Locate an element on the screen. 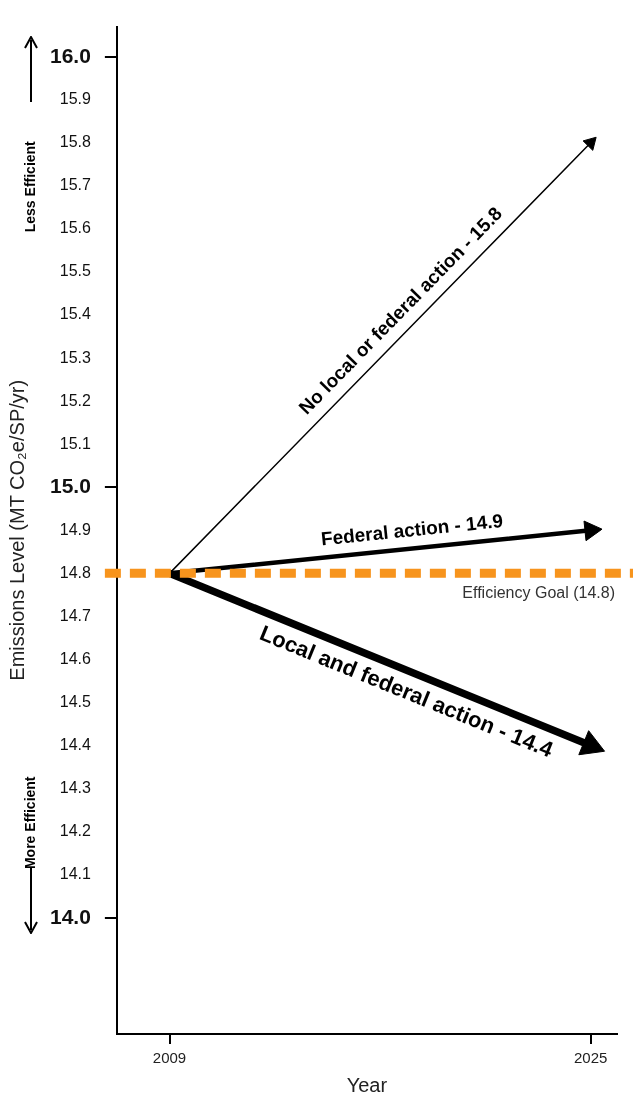  y-tick-label: 15.6 is located at coordinates (75, 228).